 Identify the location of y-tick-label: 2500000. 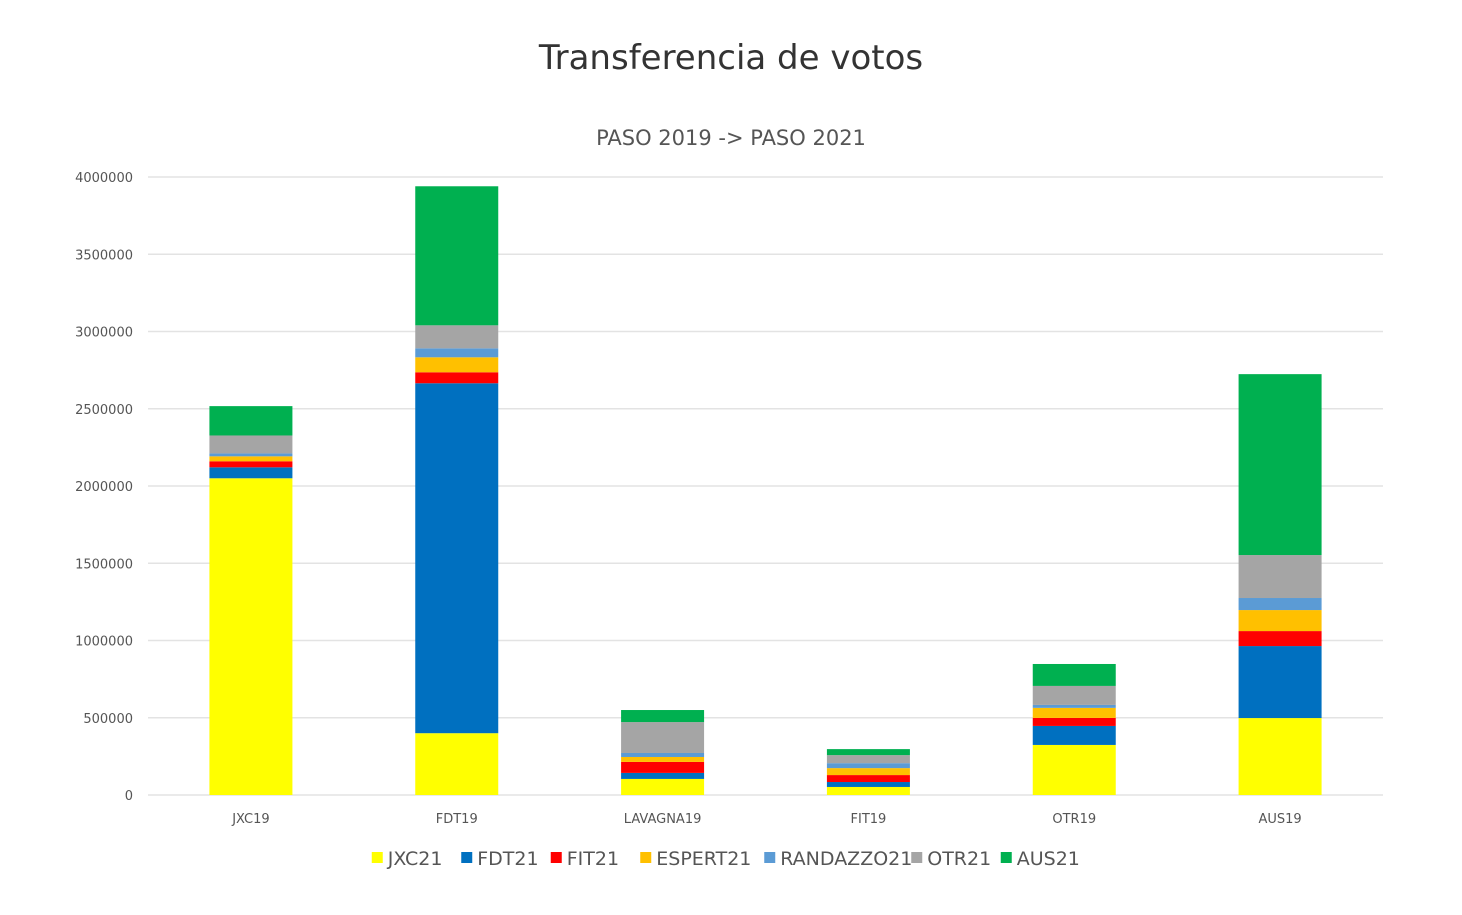
(104, 410).